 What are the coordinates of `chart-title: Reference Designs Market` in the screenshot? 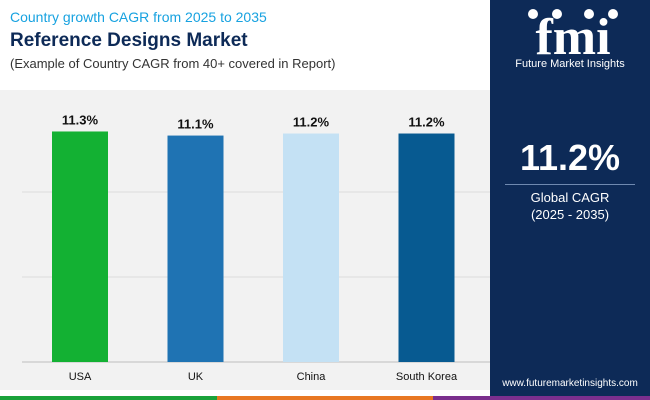 It's located at (129, 40).